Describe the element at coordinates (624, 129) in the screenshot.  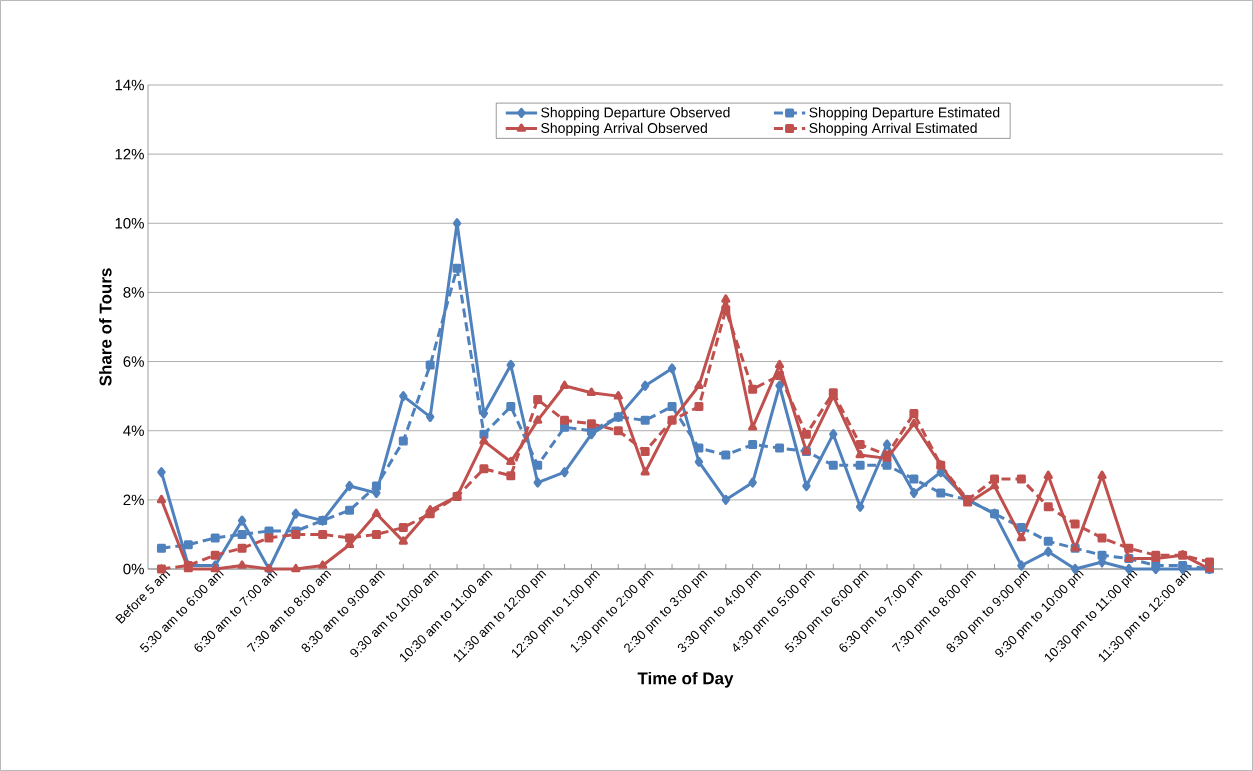
I see `legend-label: Shopping Arrival Observed` at that location.